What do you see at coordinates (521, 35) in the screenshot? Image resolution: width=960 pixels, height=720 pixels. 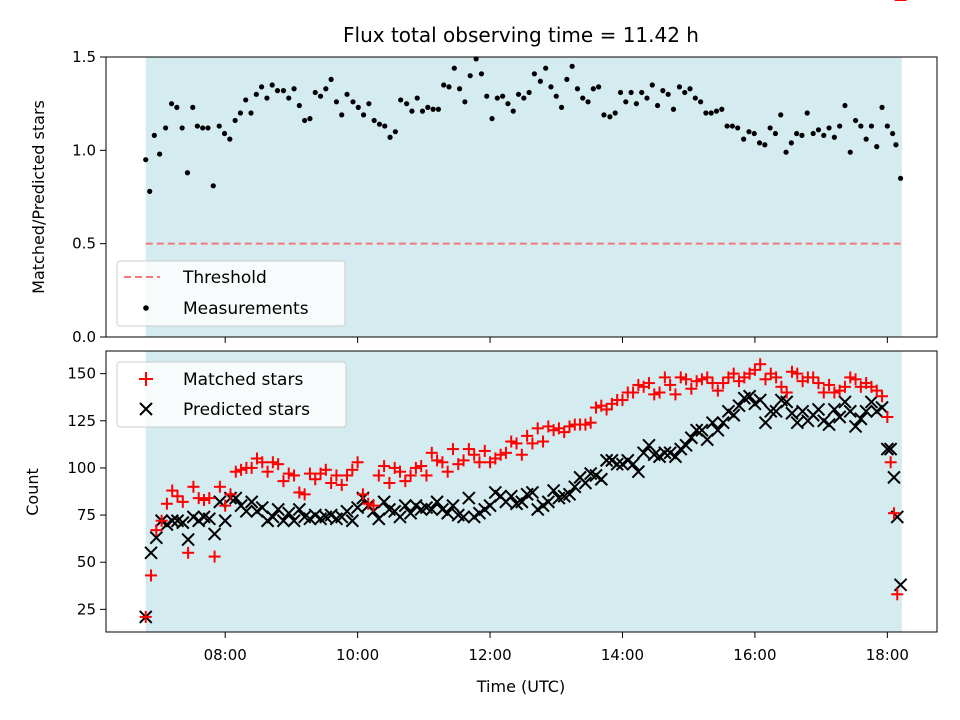 I see `chart-title: Flux total observing time = 11.42 h` at bounding box center [521, 35].